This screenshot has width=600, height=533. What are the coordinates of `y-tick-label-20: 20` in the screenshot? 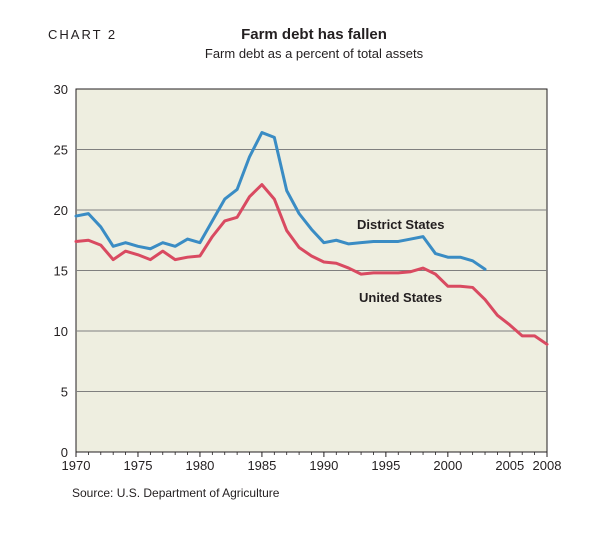 It's located at (61, 210).